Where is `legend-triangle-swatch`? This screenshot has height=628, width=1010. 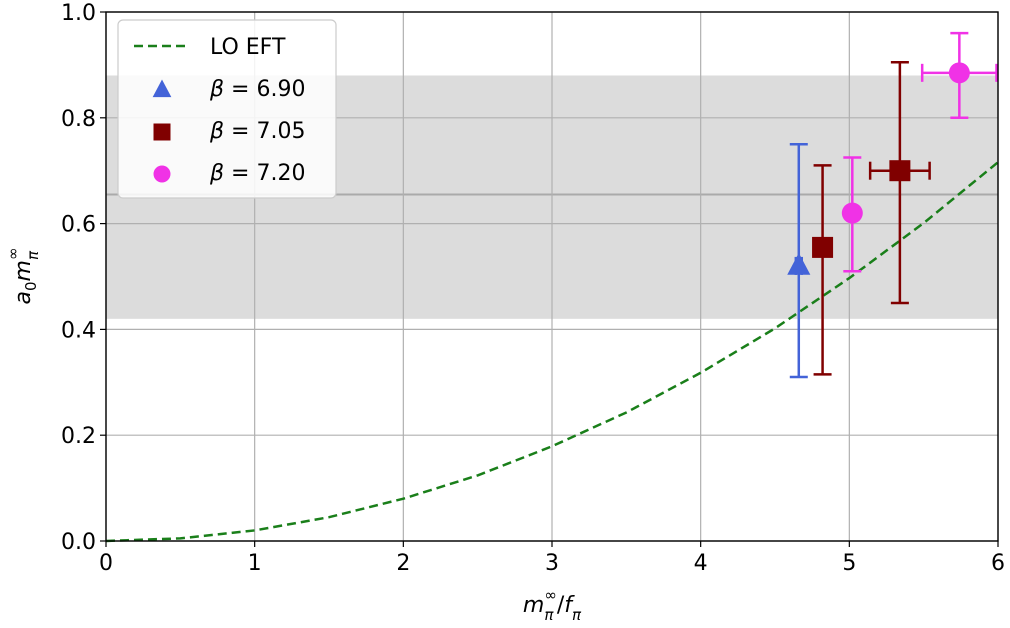 legend-triangle-swatch is located at coordinates (162, 88).